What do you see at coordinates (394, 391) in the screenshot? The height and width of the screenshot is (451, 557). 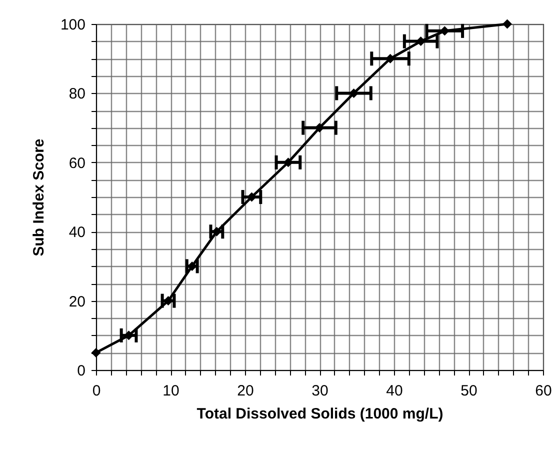 I see `x-tick-label: 40` at bounding box center [394, 391].